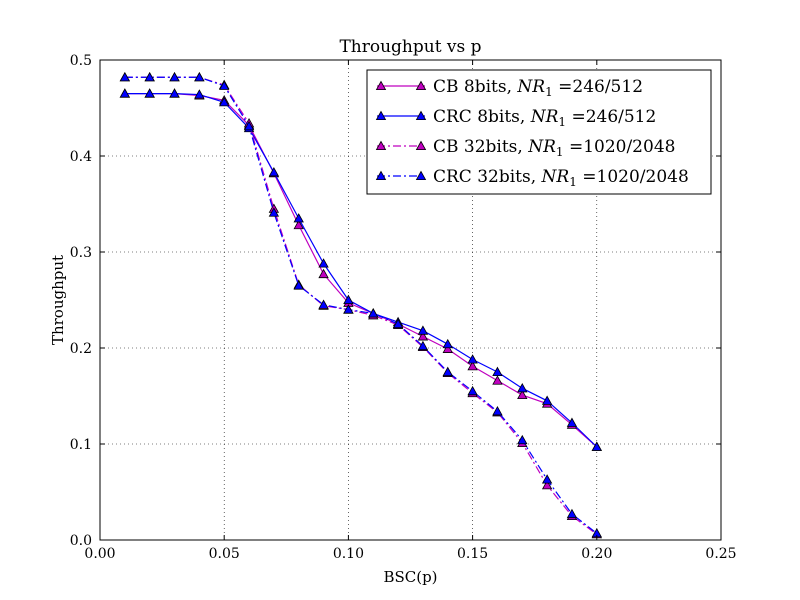 The height and width of the screenshot is (600, 800). Describe the element at coordinates (81, 445) in the screenshot. I see `y-tick-label: 0.1` at that location.